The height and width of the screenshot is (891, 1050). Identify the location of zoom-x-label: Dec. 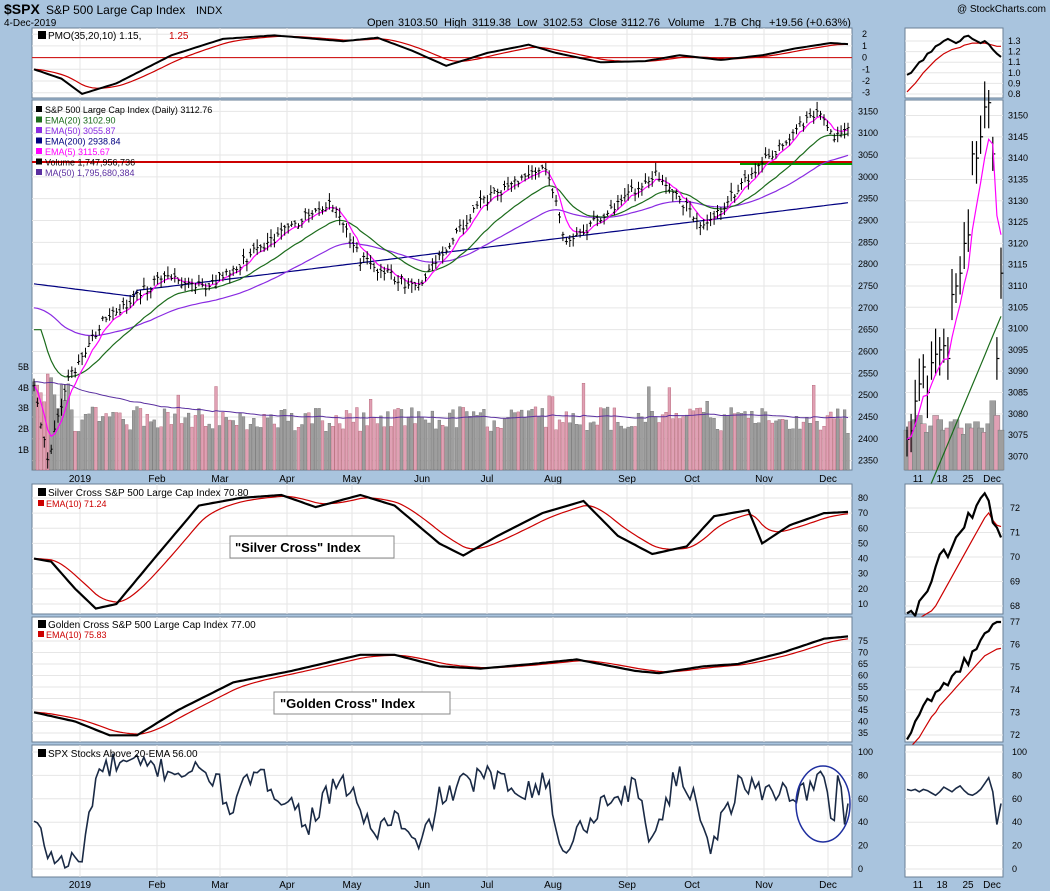
(992, 885).